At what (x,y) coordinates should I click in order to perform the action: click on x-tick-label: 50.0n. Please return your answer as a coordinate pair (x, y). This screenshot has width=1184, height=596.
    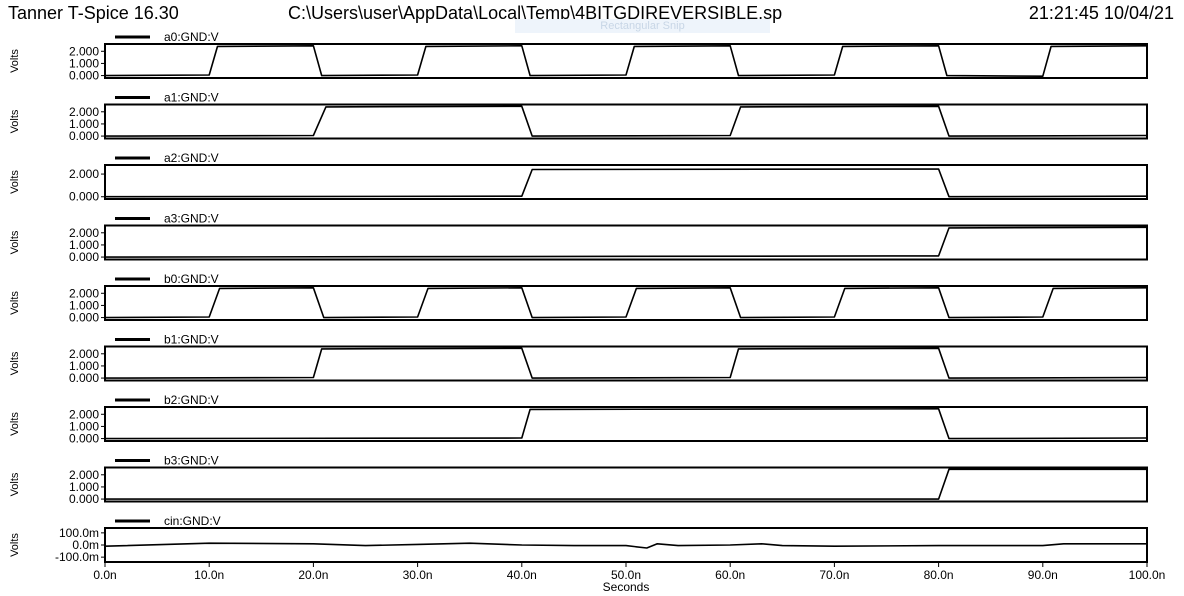
    Looking at the image, I should click on (626, 575).